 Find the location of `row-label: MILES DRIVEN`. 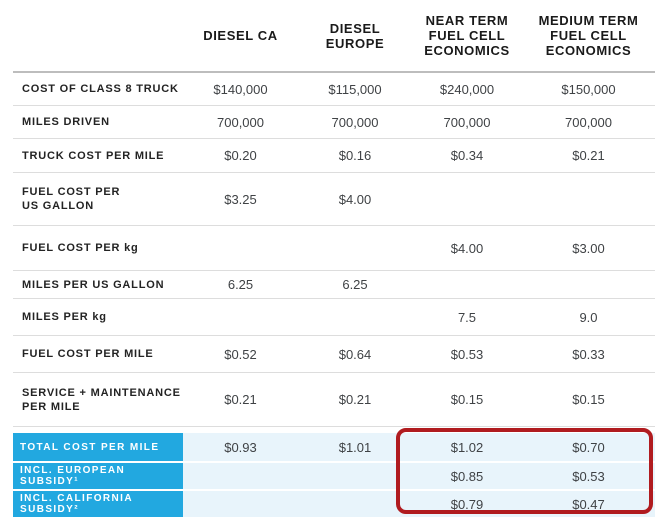

row-label: MILES DRIVEN is located at coordinates (66, 122).